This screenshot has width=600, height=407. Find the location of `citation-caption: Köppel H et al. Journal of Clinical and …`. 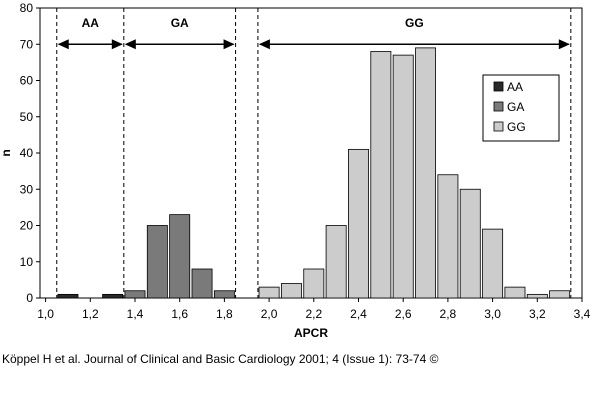

citation-caption: Köppel H et al. Journal of Clinical and … is located at coordinates (220, 359).